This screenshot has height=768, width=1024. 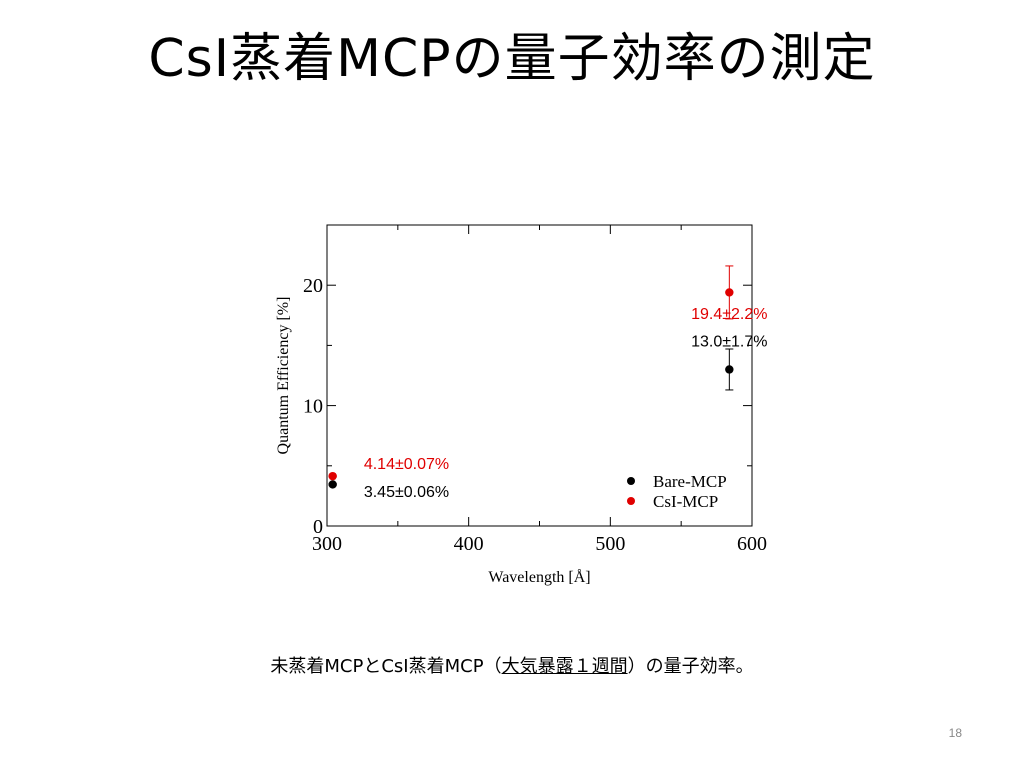 What do you see at coordinates (690, 481) in the screenshot?
I see `legend-label: Bare-MCP` at bounding box center [690, 481].